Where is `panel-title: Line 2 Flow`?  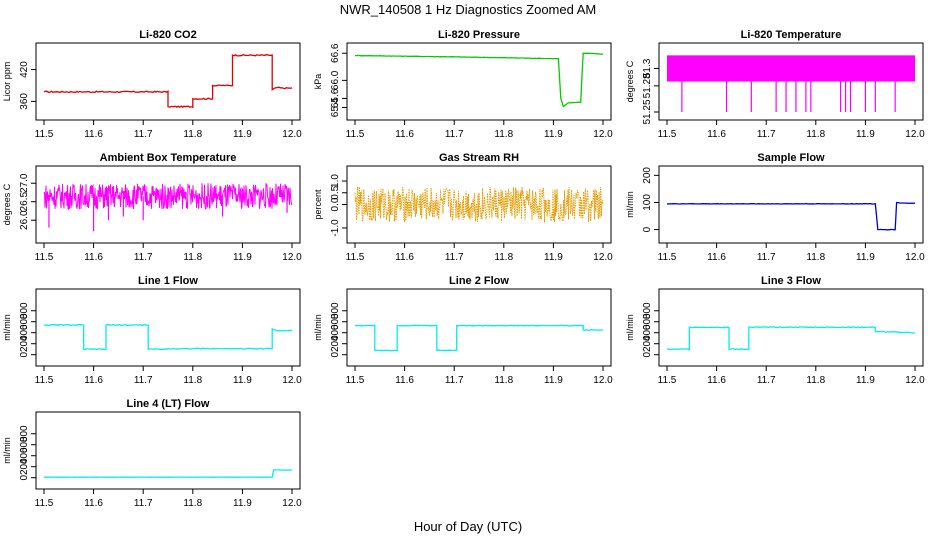 panel-title: Line 2 Flow is located at coordinates (479, 281).